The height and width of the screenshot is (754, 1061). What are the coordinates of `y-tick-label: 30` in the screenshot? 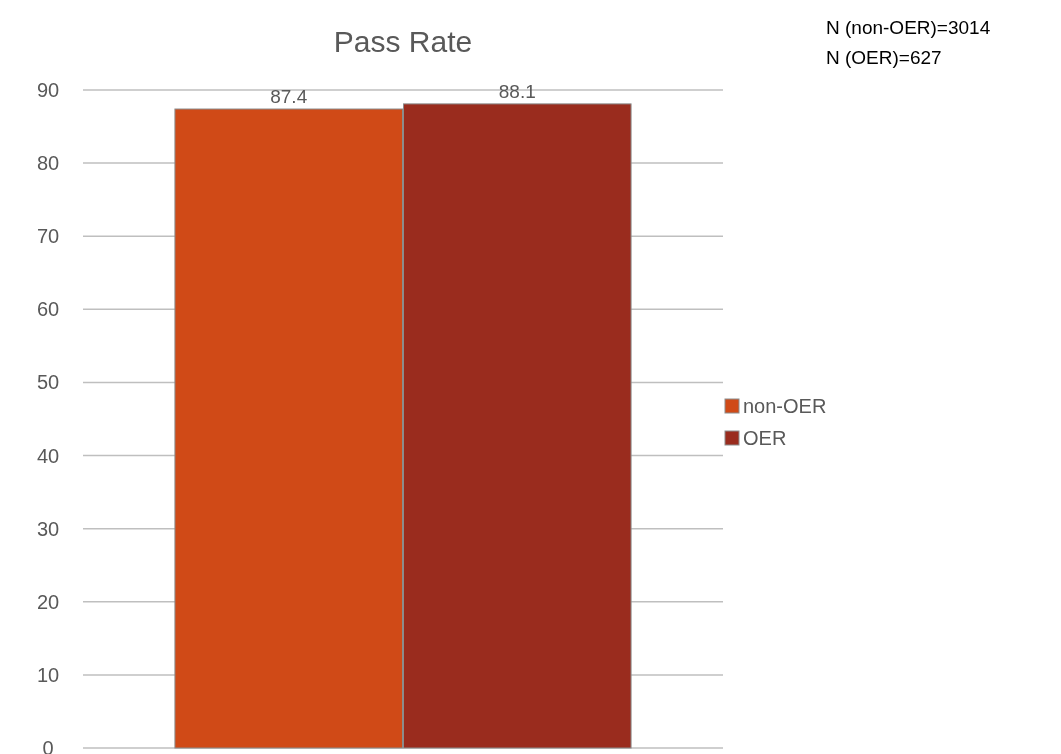 It's located at (48, 528).